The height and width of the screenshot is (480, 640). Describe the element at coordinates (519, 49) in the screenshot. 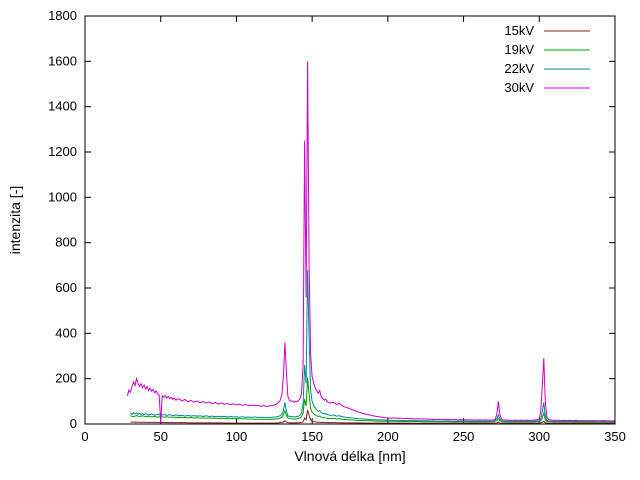

I see `legend-label-19kV: 19kV` at that location.